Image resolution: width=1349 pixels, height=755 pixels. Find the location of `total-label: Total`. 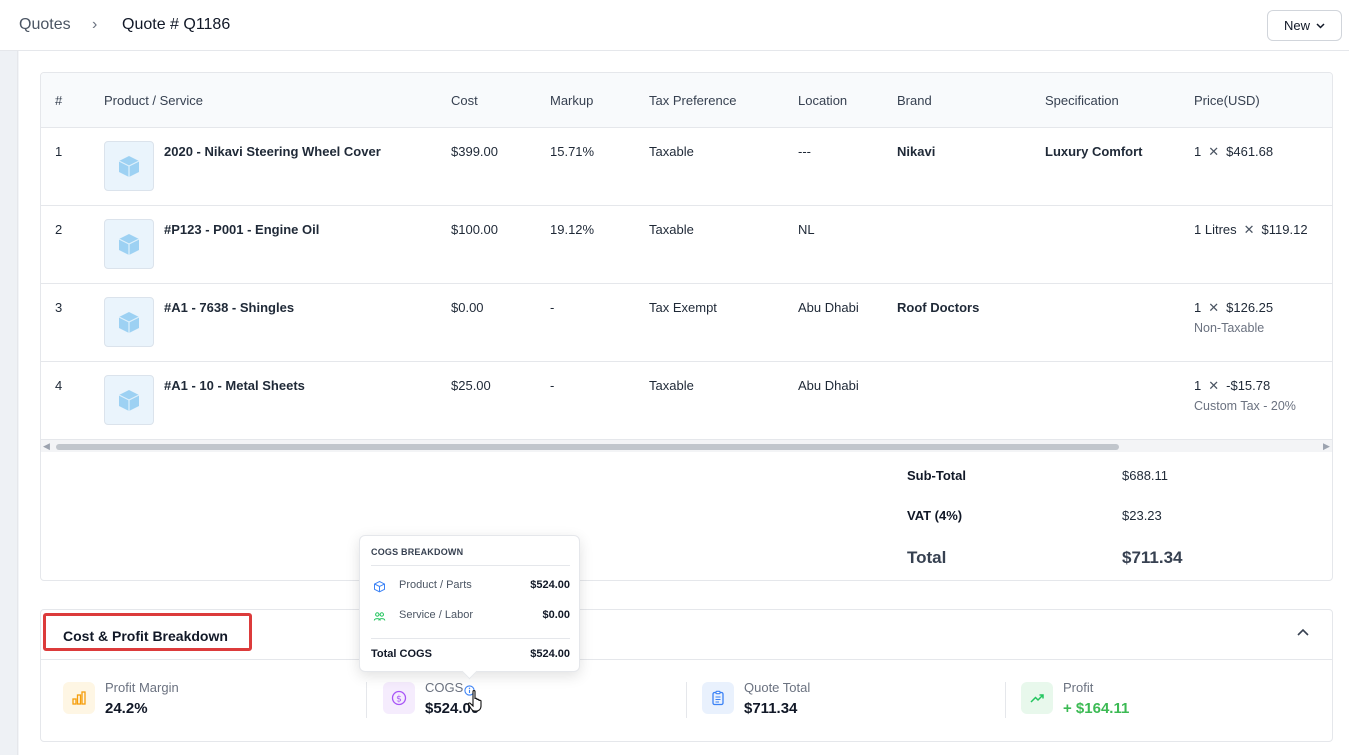

total-label: Total is located at coordinates (927, 557).